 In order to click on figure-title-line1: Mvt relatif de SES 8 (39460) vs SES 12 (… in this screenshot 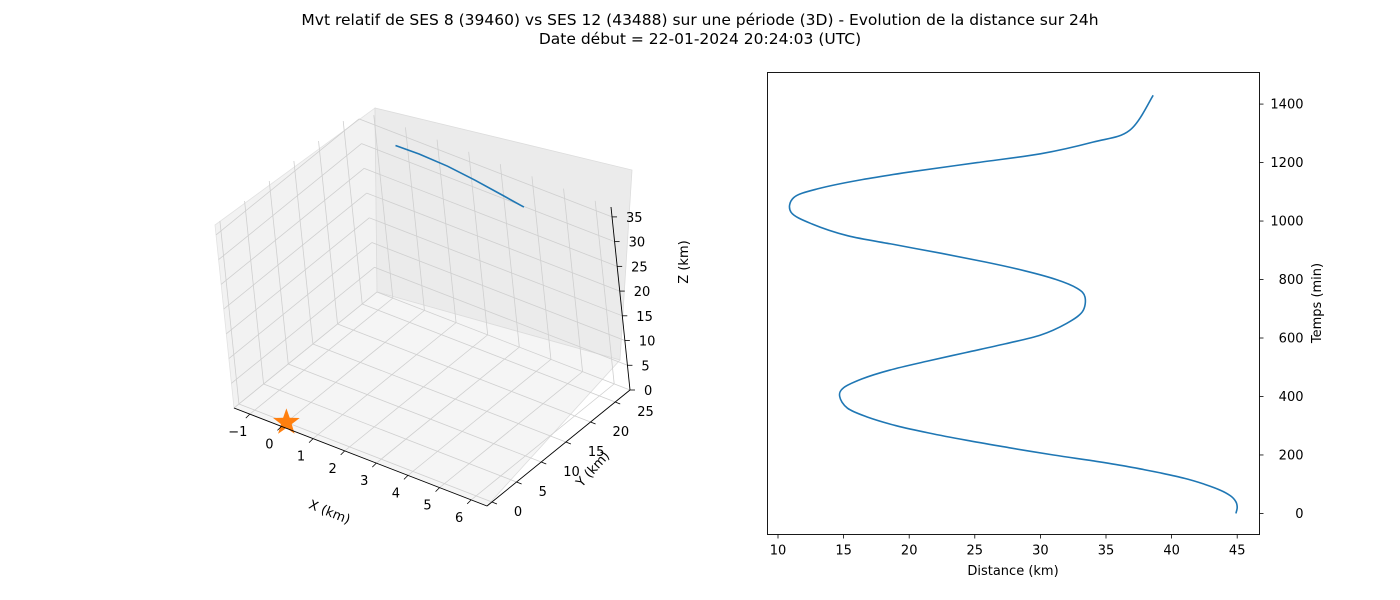, I will do `click(699, 20)`.